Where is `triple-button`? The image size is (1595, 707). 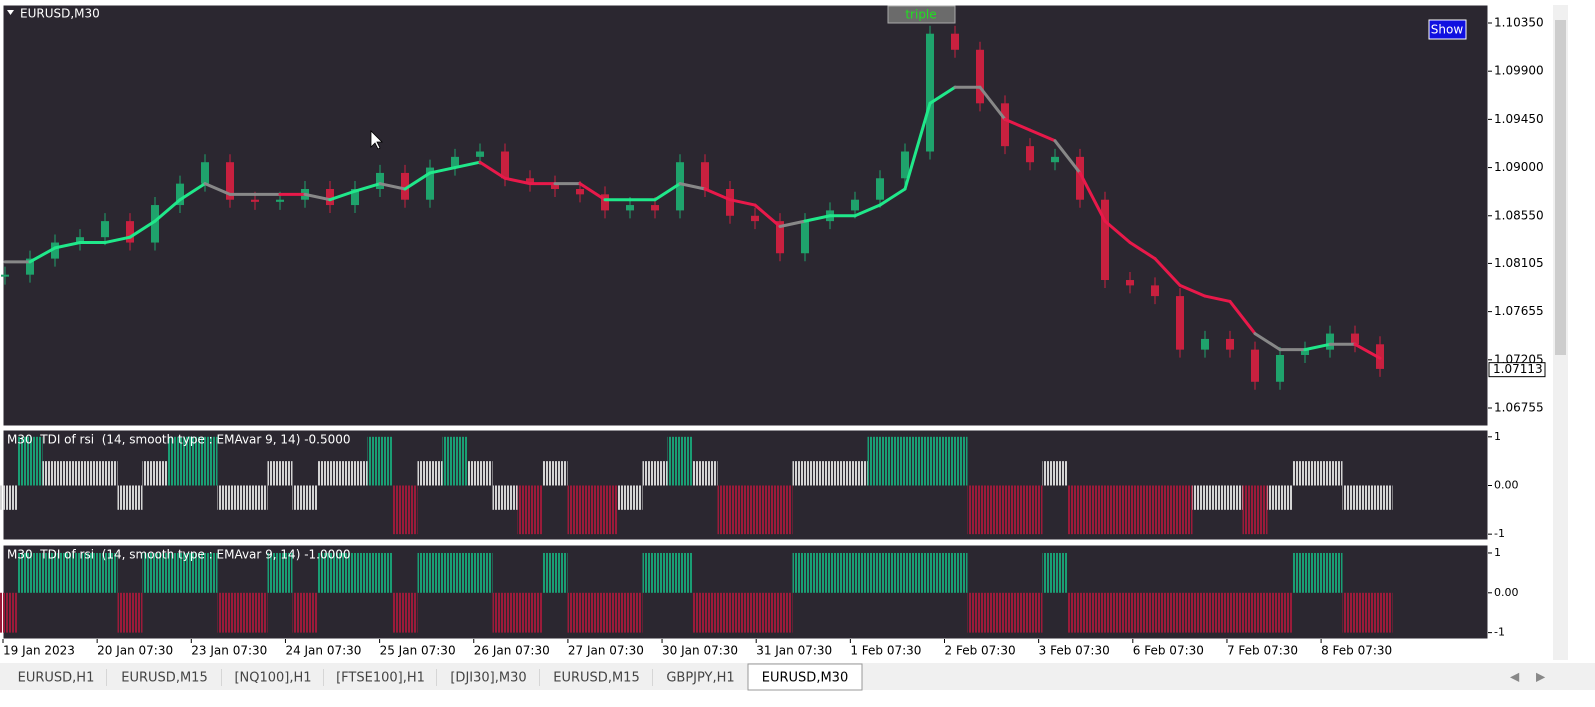 triple-button is located at coordinates (921, 14).